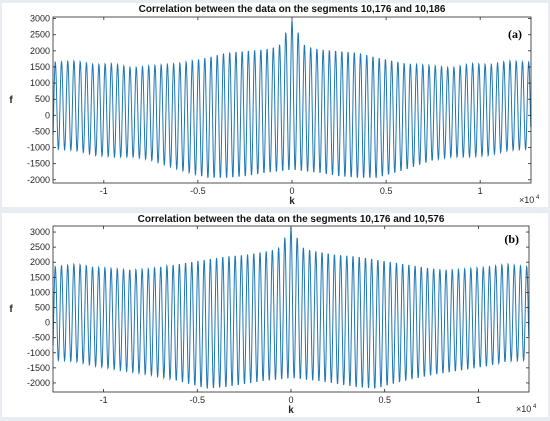 This screenshot has height=421, width=550. Describe the element at coordinates (515, 34) in the screenshot. I see `panel-tag: (a)` at that location.